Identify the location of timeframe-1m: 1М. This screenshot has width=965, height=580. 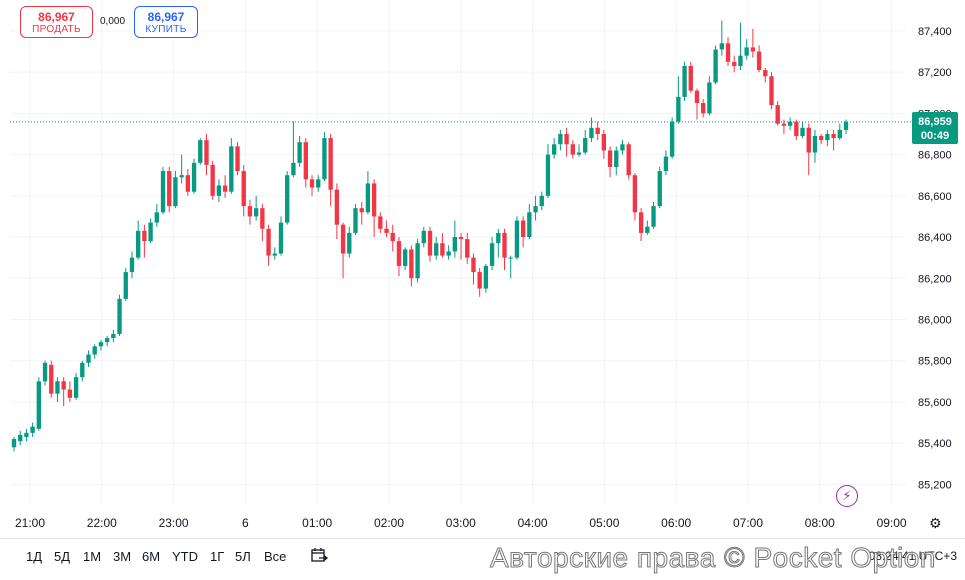
(92, 556).